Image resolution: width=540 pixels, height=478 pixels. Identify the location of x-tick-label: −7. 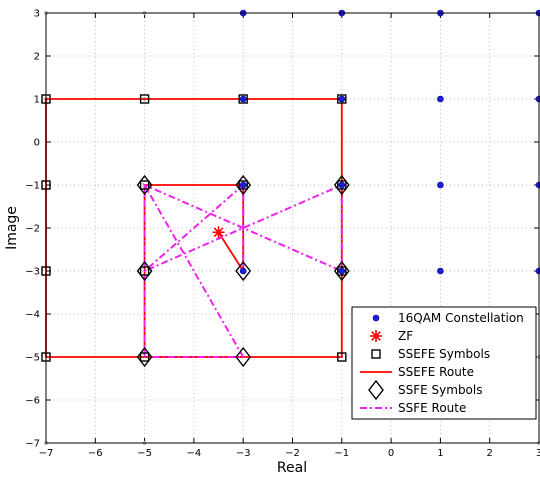
(46, 453).